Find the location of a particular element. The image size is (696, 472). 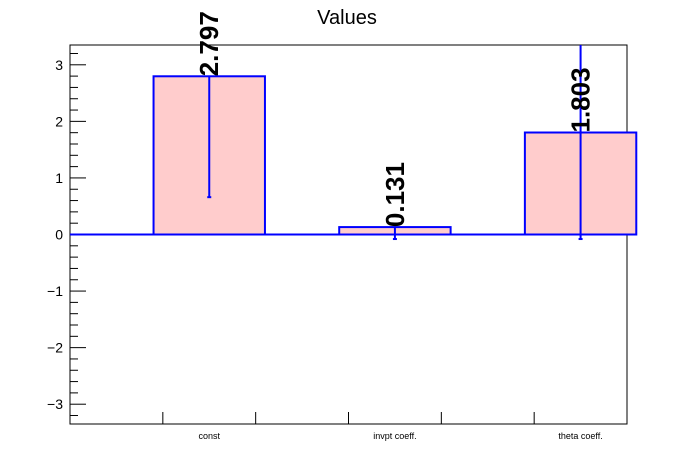

y-tick-label: −1 is located at coordinates (55, 291).